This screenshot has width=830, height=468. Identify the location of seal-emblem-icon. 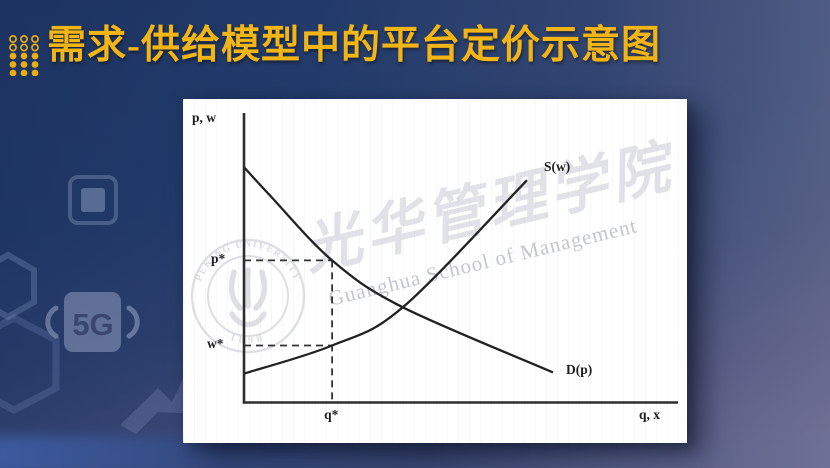
(248, 297).